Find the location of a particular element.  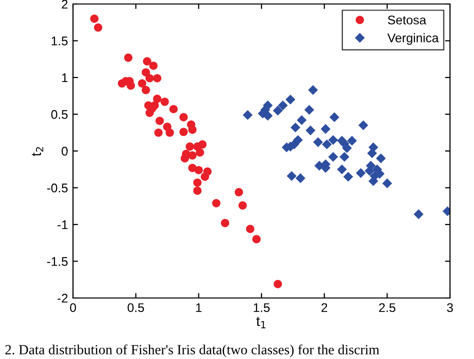

y-tick-label: -1.5 is located at coordinates (57, 261).